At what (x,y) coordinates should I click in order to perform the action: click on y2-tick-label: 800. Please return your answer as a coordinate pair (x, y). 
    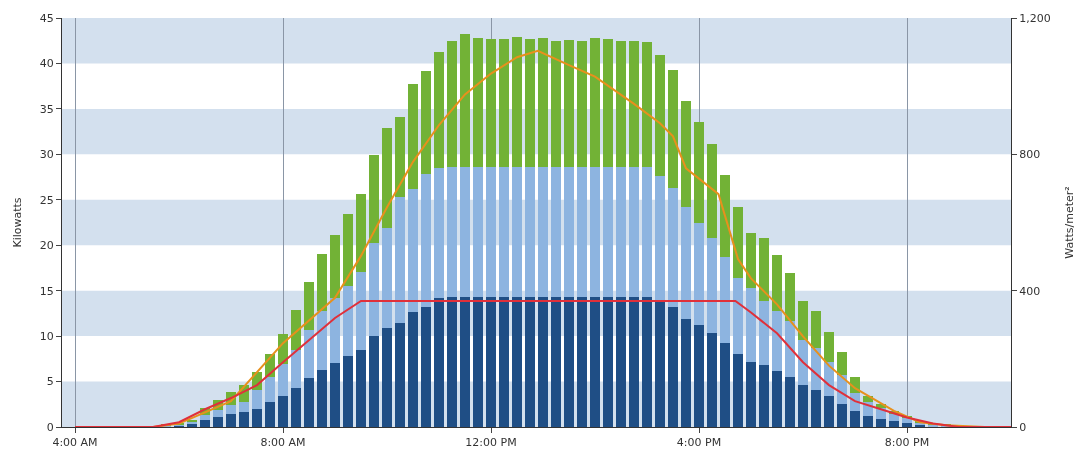
    Looking at the image, I should click on (1030, 155).